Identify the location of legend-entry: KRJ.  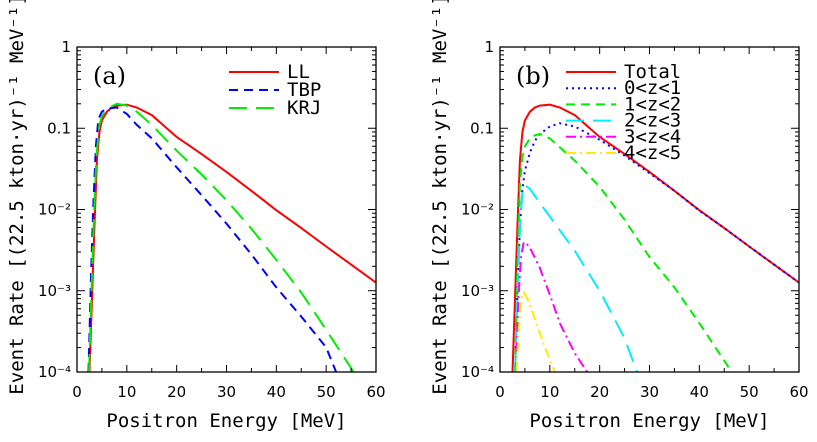
(304, 108).